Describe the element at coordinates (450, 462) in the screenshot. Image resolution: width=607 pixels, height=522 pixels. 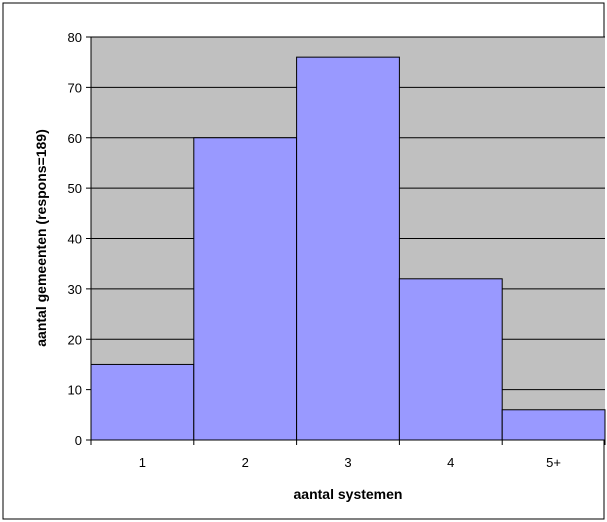
I see `x-tick-label: 4` at that location.